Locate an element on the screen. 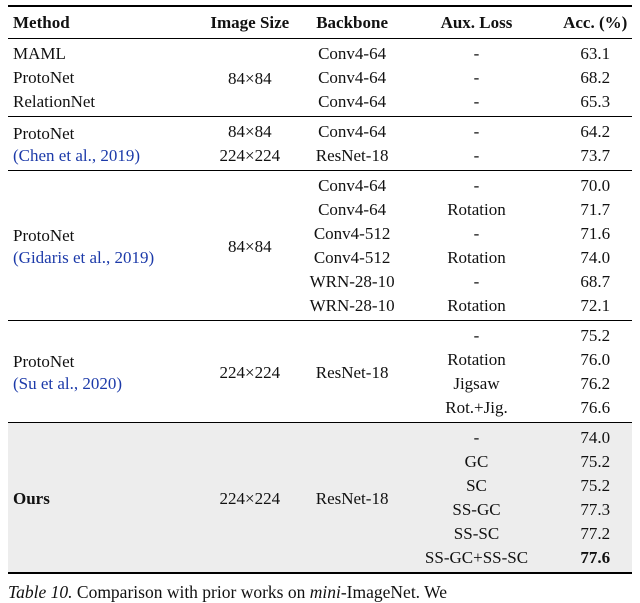 The image size is (640, 603). aux-loss-cell: SS-GC+SS-SC is located at coordinates (476, 557).